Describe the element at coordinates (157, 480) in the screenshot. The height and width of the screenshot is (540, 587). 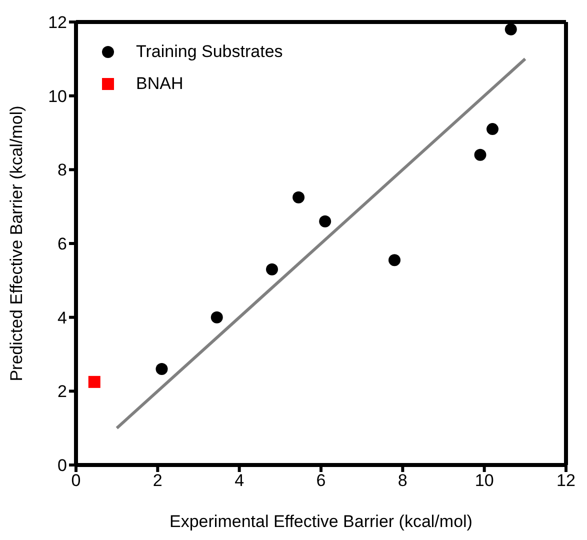
I see `x-tick-label: 2` at that location.